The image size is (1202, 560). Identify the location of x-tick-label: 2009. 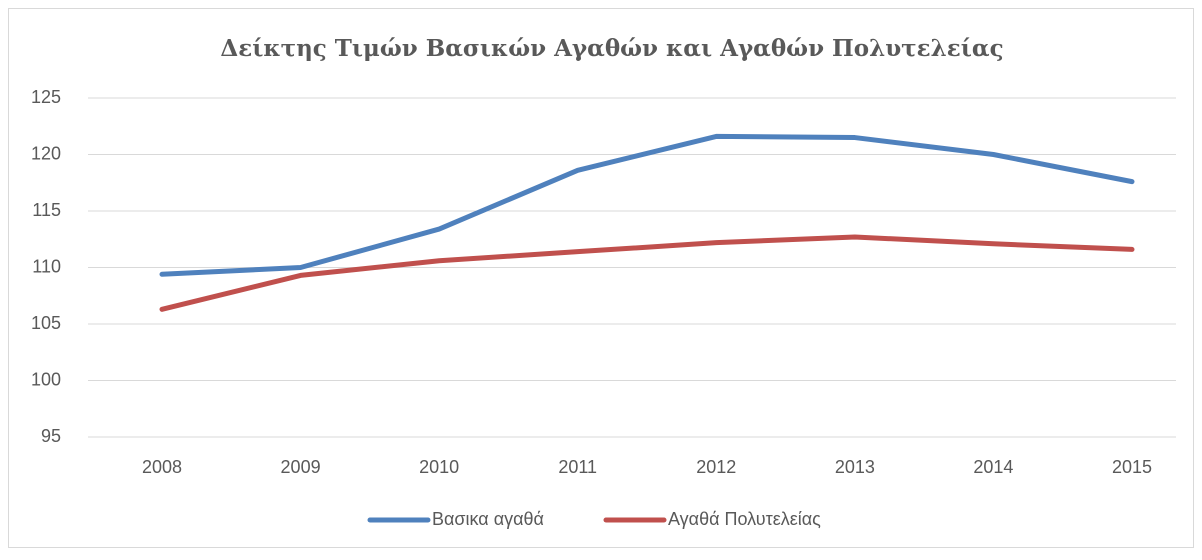
(301, 467).